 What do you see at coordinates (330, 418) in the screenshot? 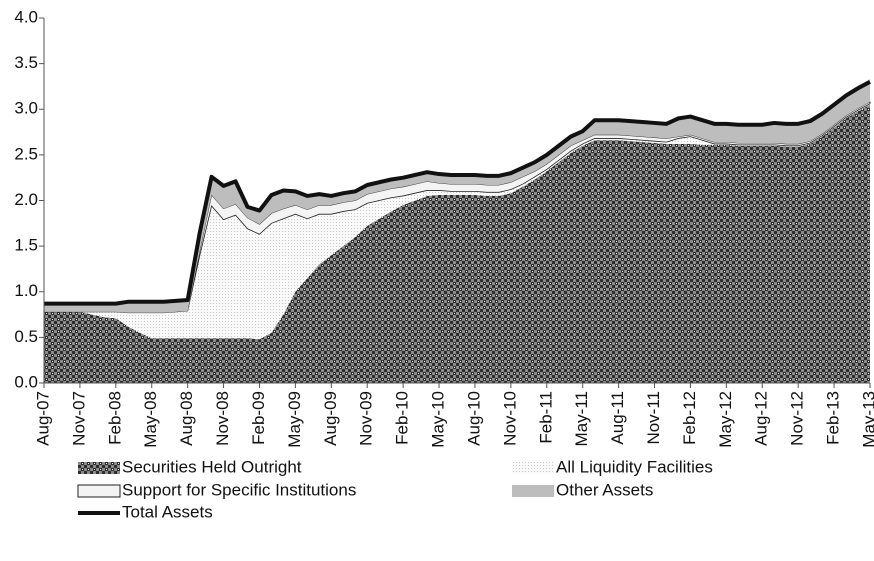
I see `x-tick-label: Aug-09` at bounding box center [330, 418].